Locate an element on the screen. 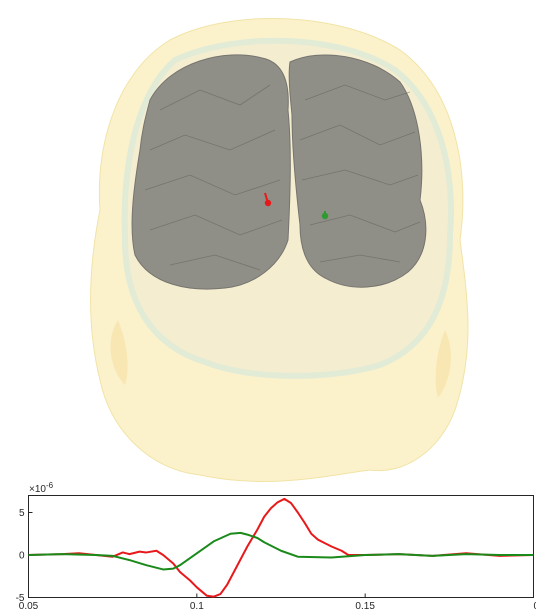  y-scale-exponent: ×10⁻⁶ is located at coordinates (41, 488).